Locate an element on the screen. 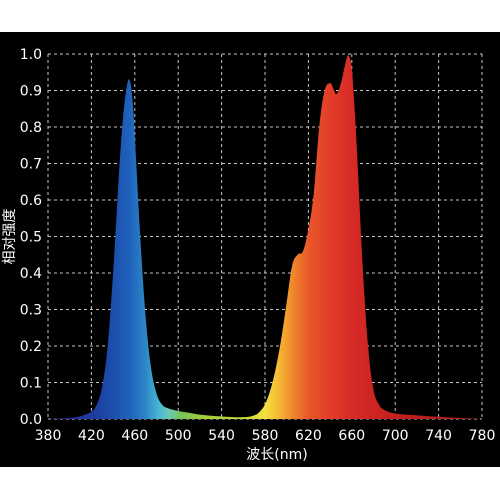 Image resolution: width=500 pixels, height=500 pixels. x-tick-label: 460 is located at coordinates (134, 436).